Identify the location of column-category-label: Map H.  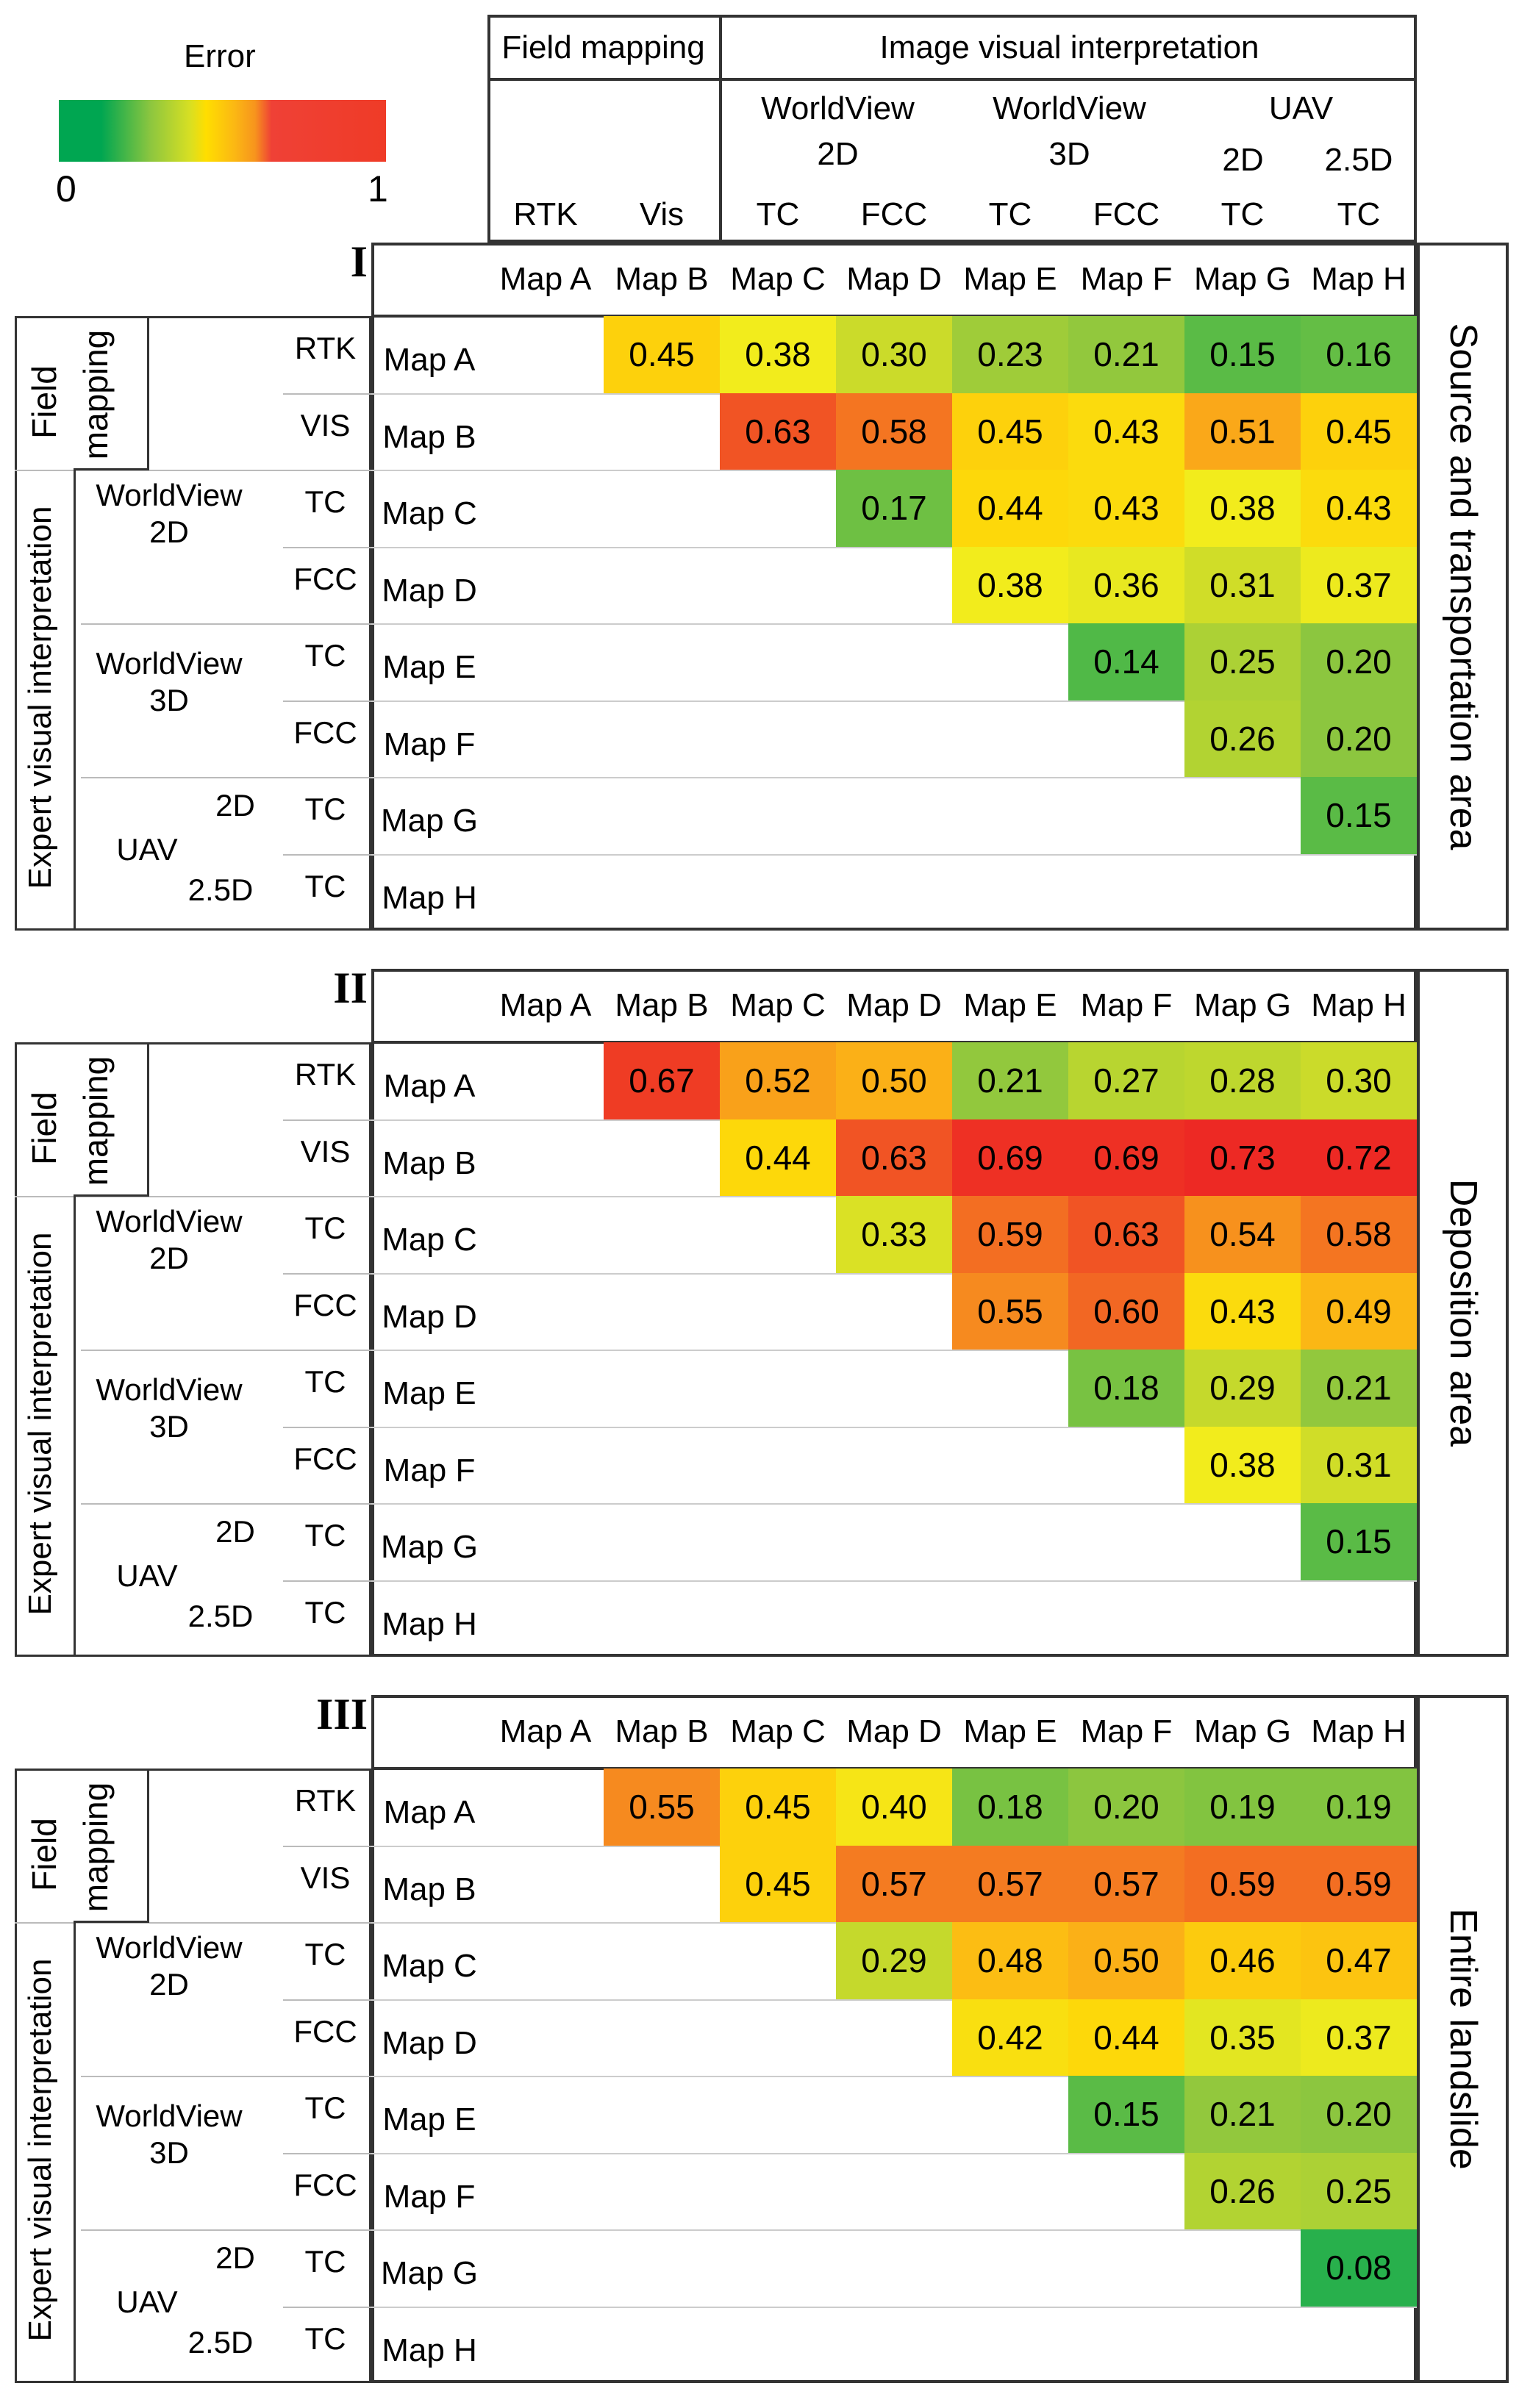
(1359, 279).